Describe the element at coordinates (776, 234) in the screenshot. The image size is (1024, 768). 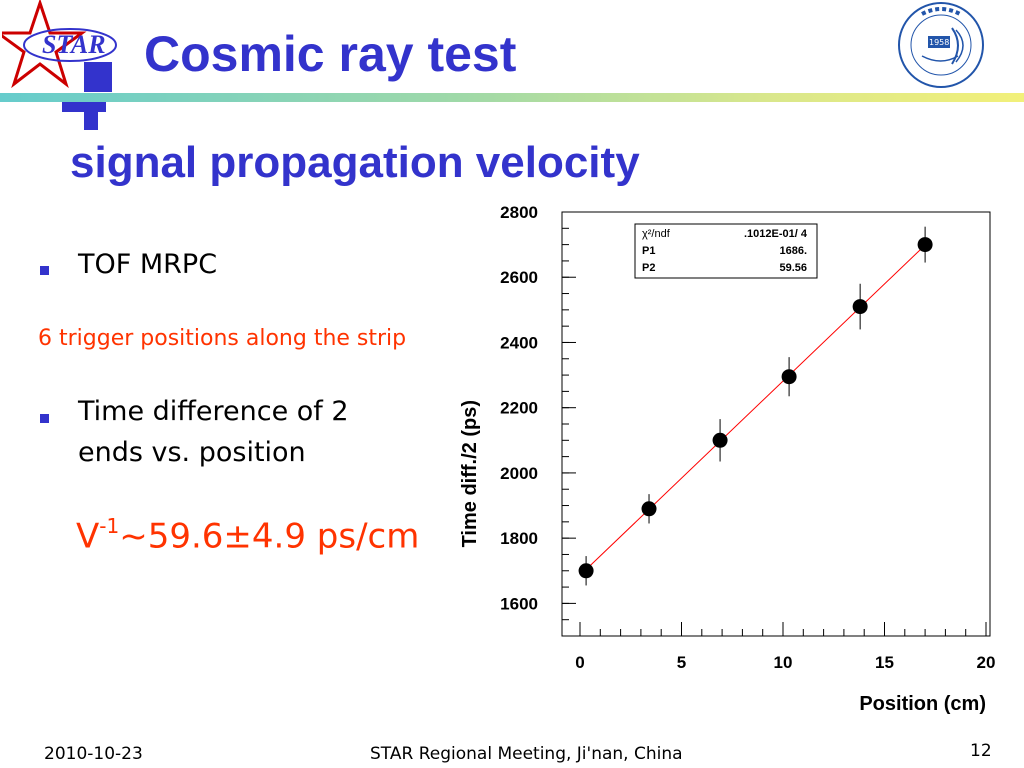
I see `chi2-value: .1012E-01/ 4` at that location.